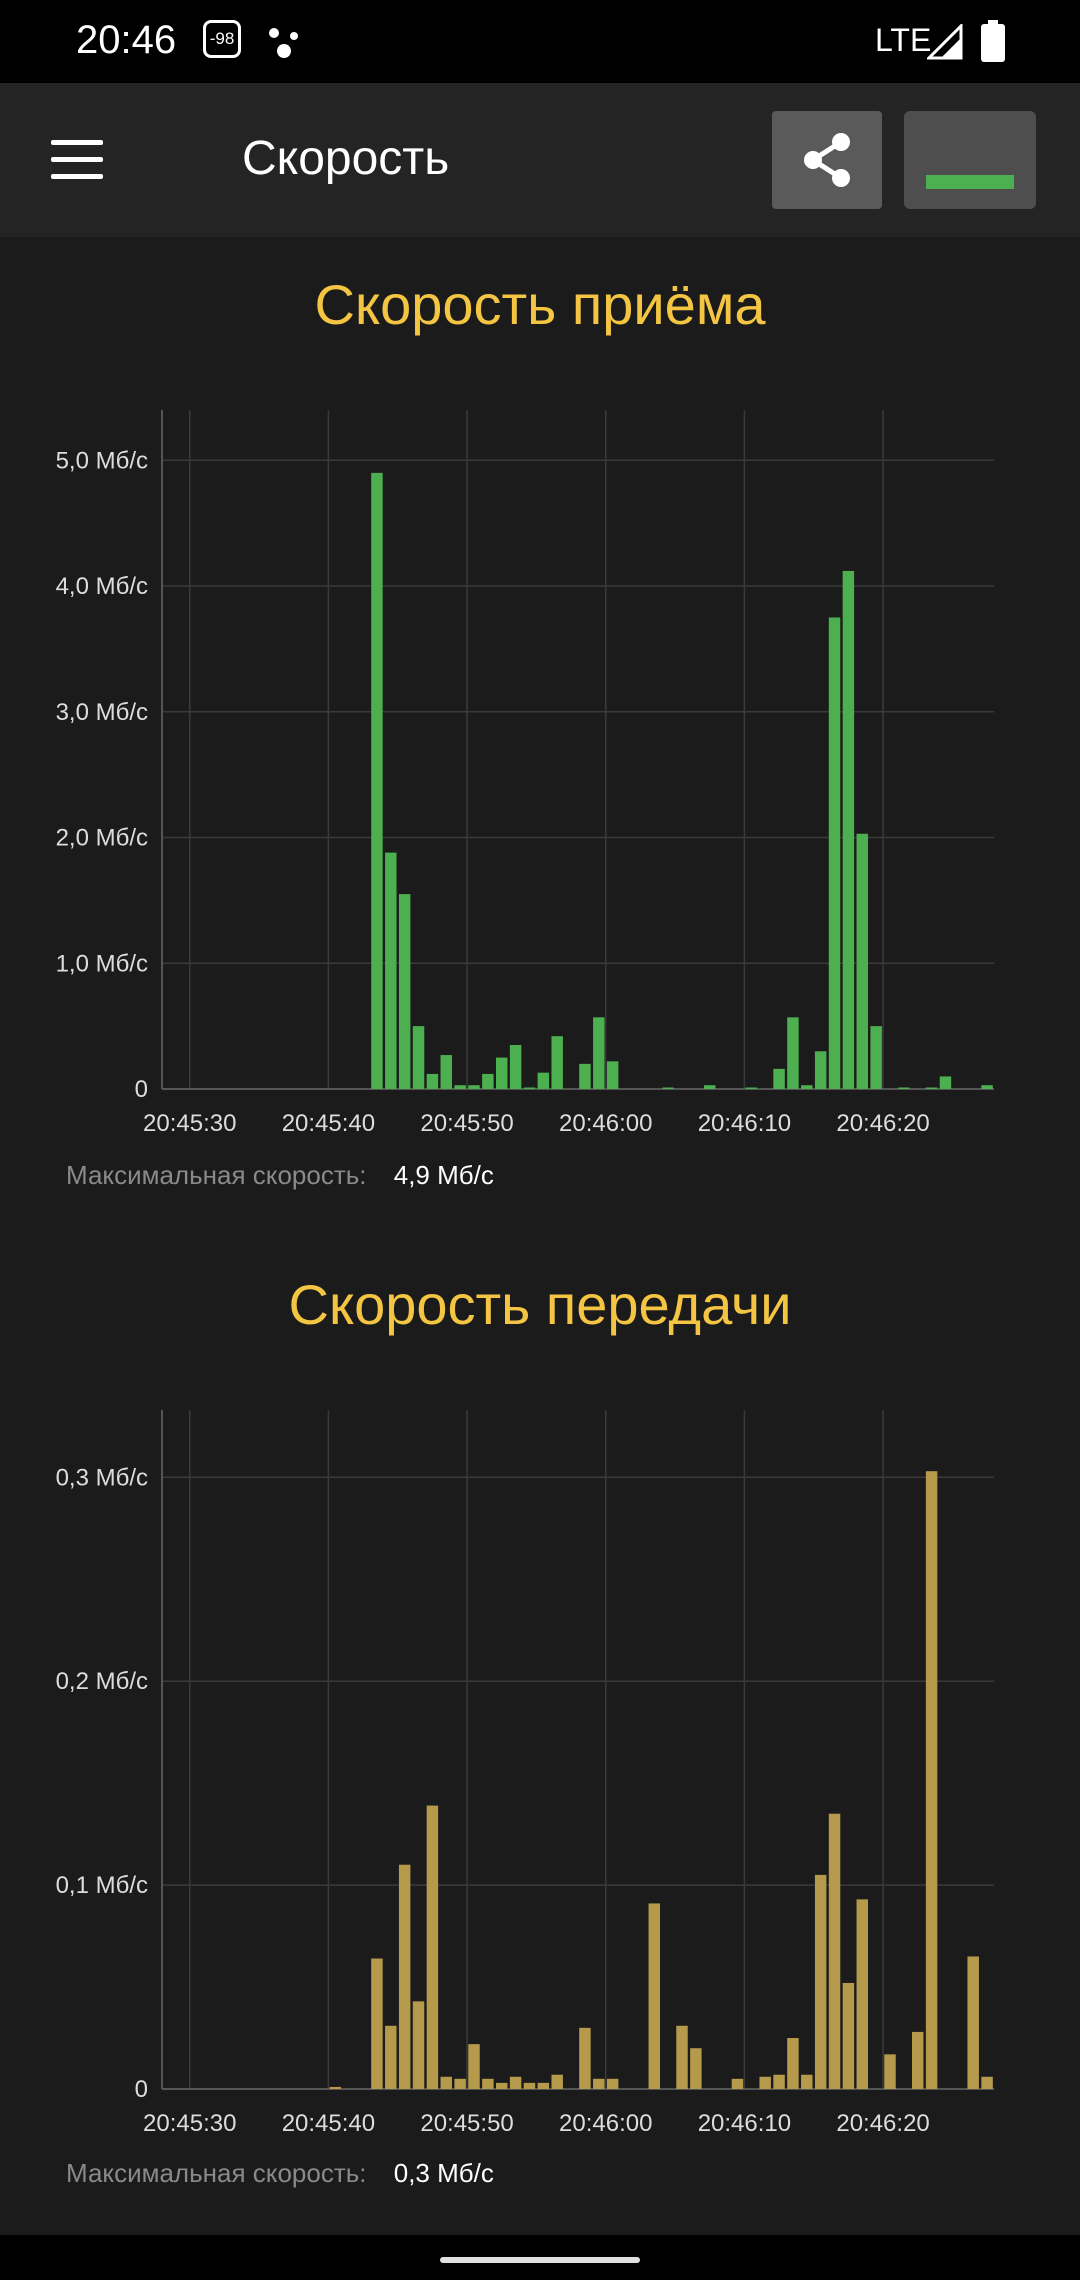 The width and height of the screenshot is (1080, 2280). Describe the element at coordinates (540, 304) in the screenshot. I see `download-title: Скорость приёма` at that location.